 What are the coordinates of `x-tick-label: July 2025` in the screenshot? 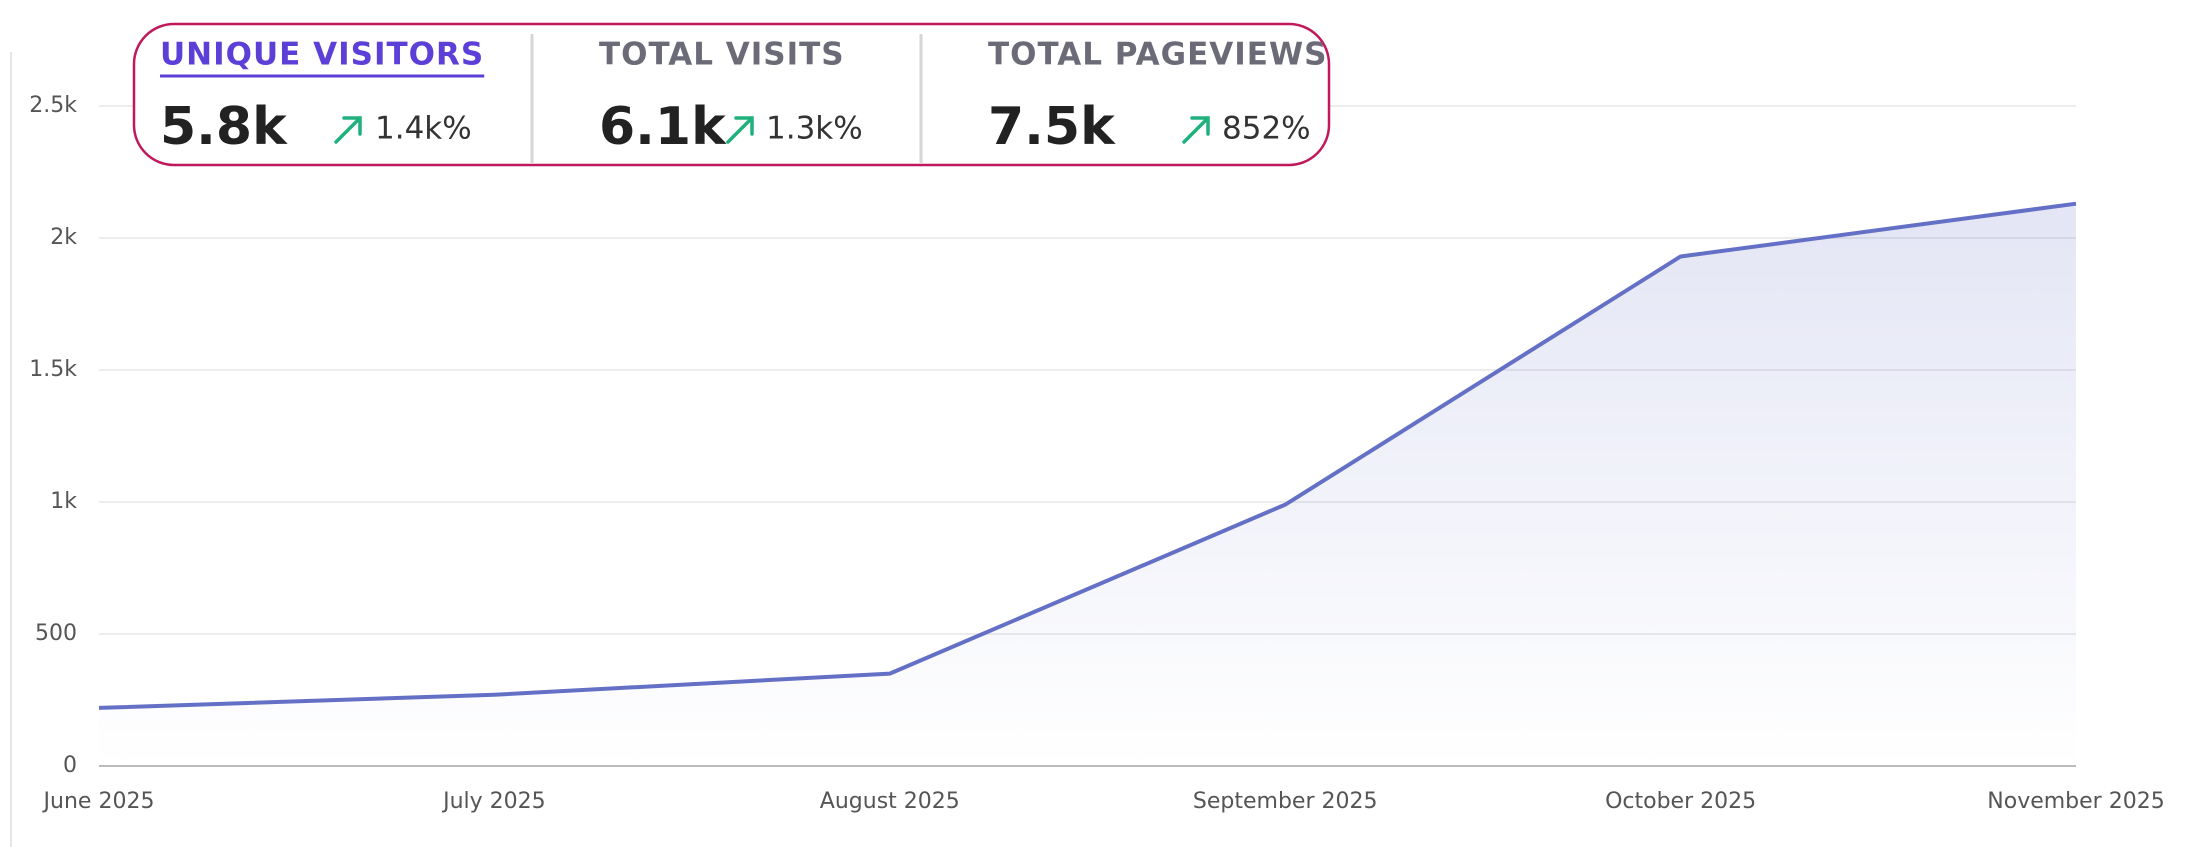 It's located at (493, 801).